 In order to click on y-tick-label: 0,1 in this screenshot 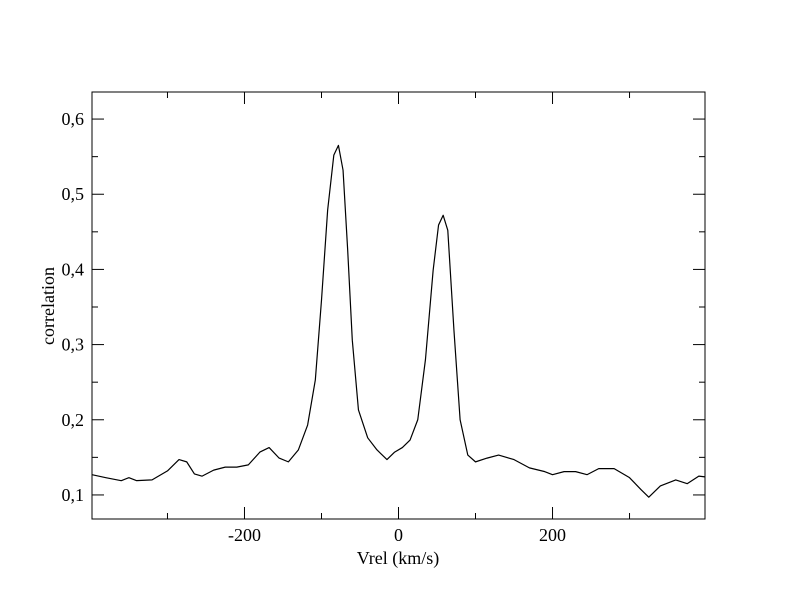, I will do `click(73, 495)`.